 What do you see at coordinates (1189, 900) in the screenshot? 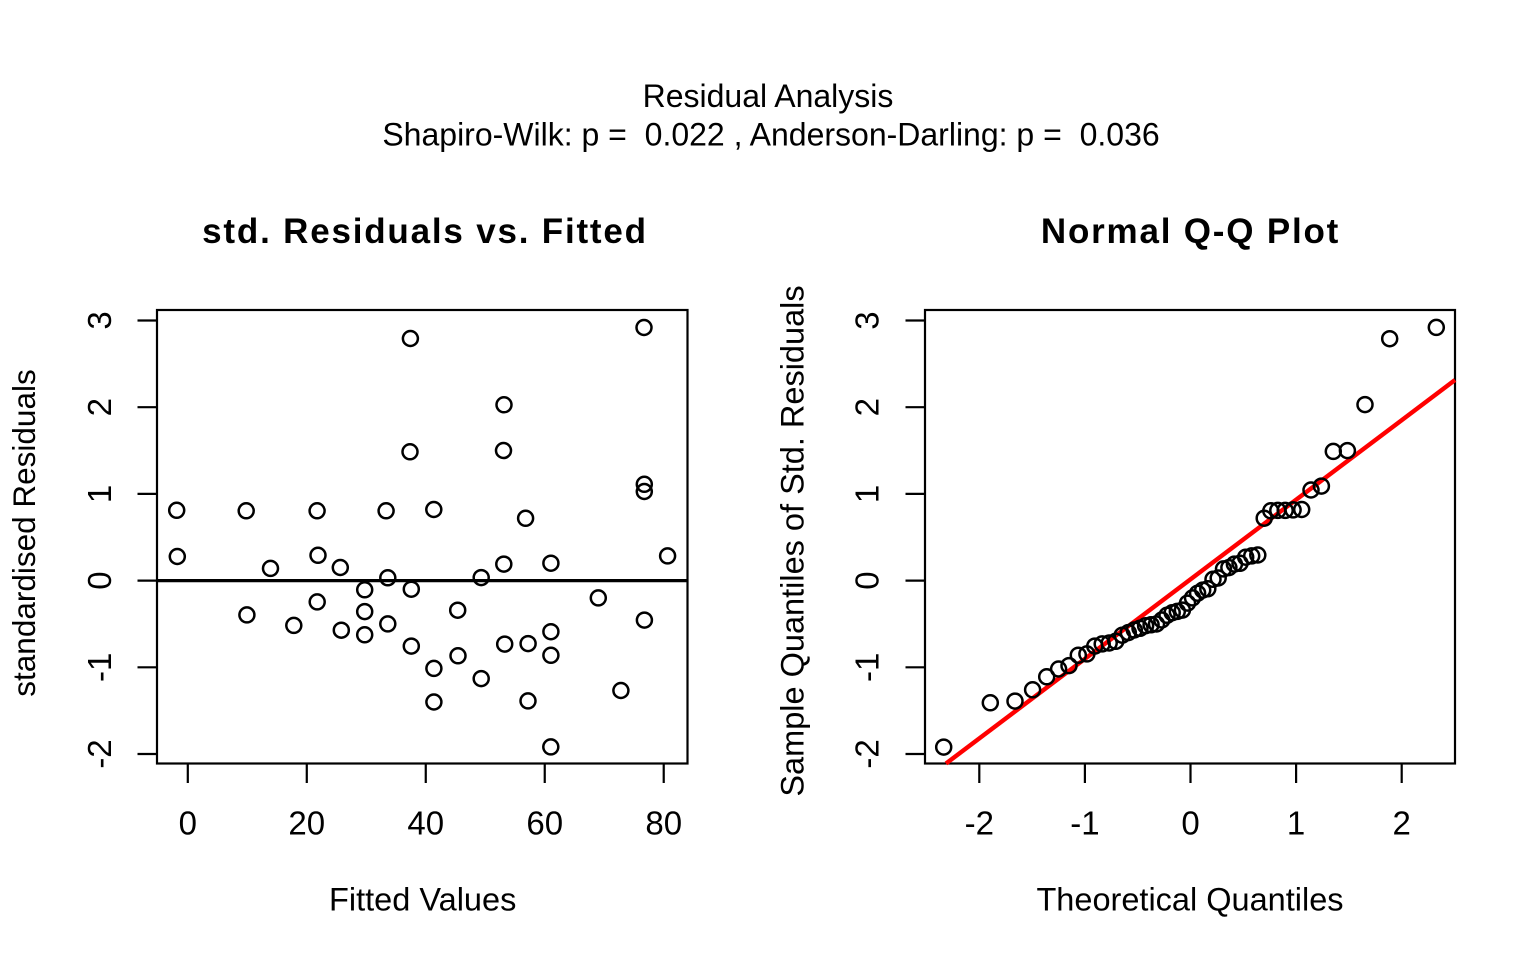
I see `svg-text: Theoretical Quantiles` at bounding box center [1189, 900].